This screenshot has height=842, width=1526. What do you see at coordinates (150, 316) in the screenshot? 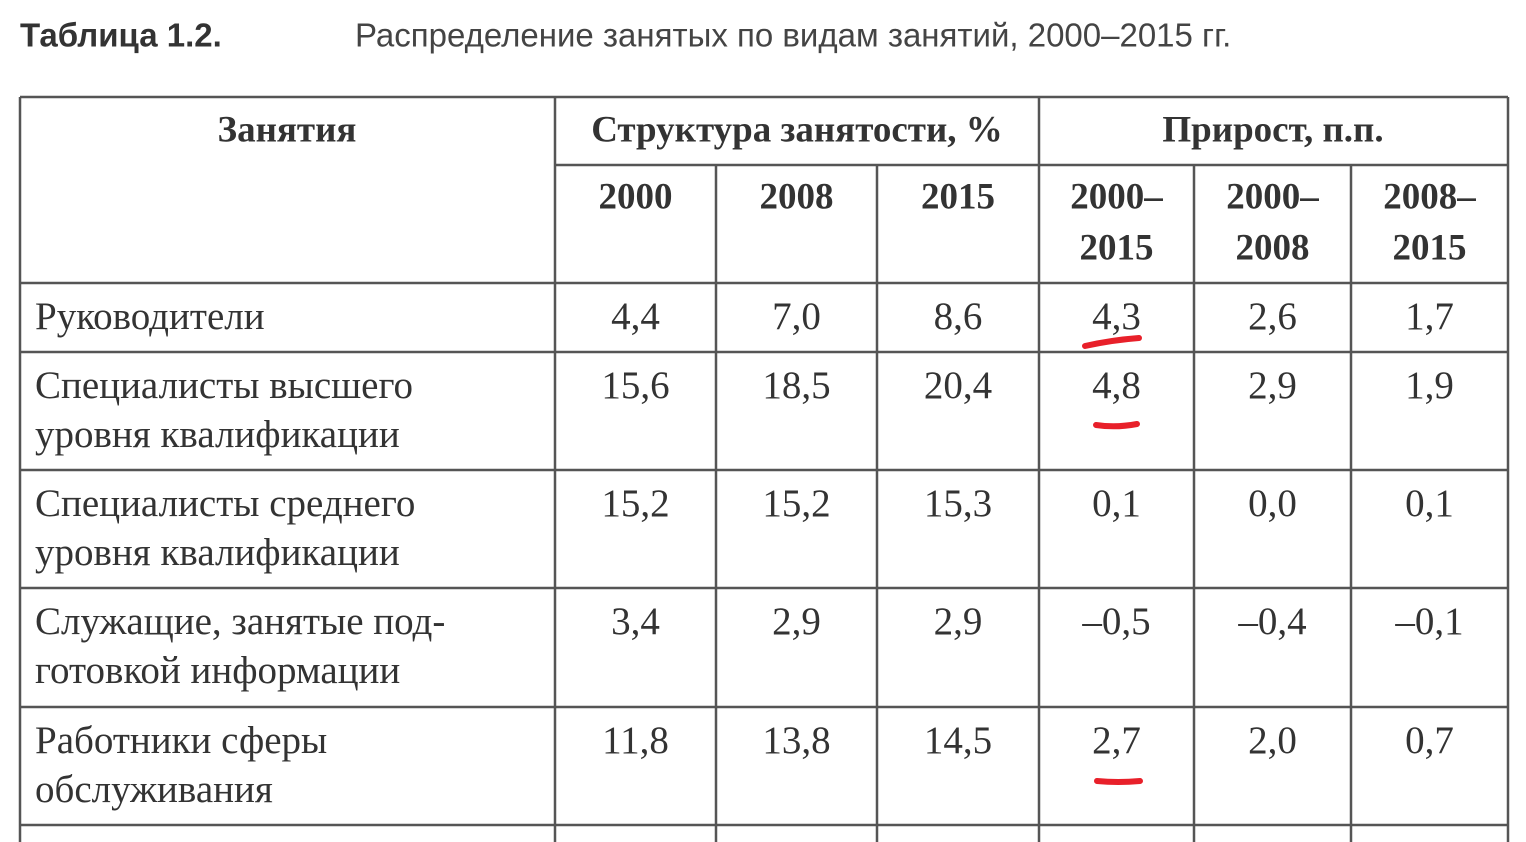
I see `row-label: Руководители` at bounding box center [150, 316].